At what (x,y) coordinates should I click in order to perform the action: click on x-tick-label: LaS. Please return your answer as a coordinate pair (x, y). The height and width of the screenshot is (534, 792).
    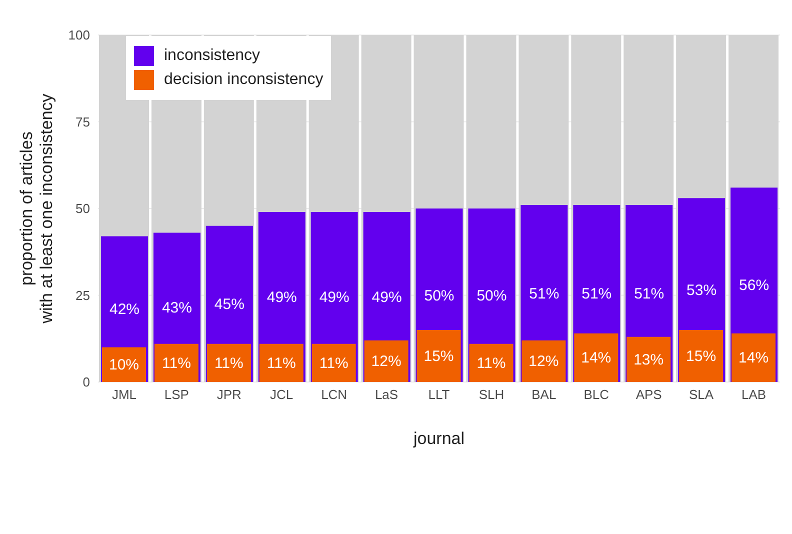
    Looking at the image, I should click on (386, 394).